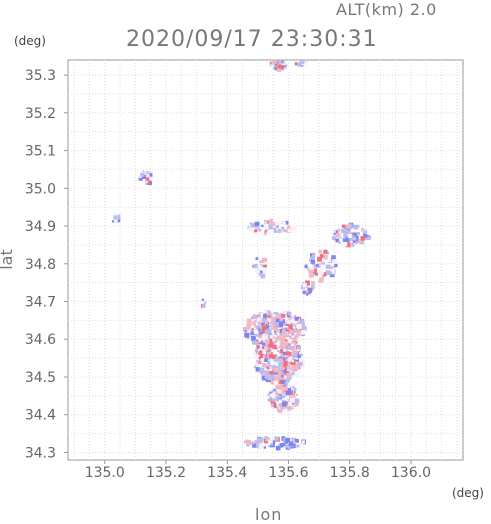  What do you see at coordinates (288, 473) in the screenshot?
I see `x-tick-label: 135.6` at bounding box center [288, 473].